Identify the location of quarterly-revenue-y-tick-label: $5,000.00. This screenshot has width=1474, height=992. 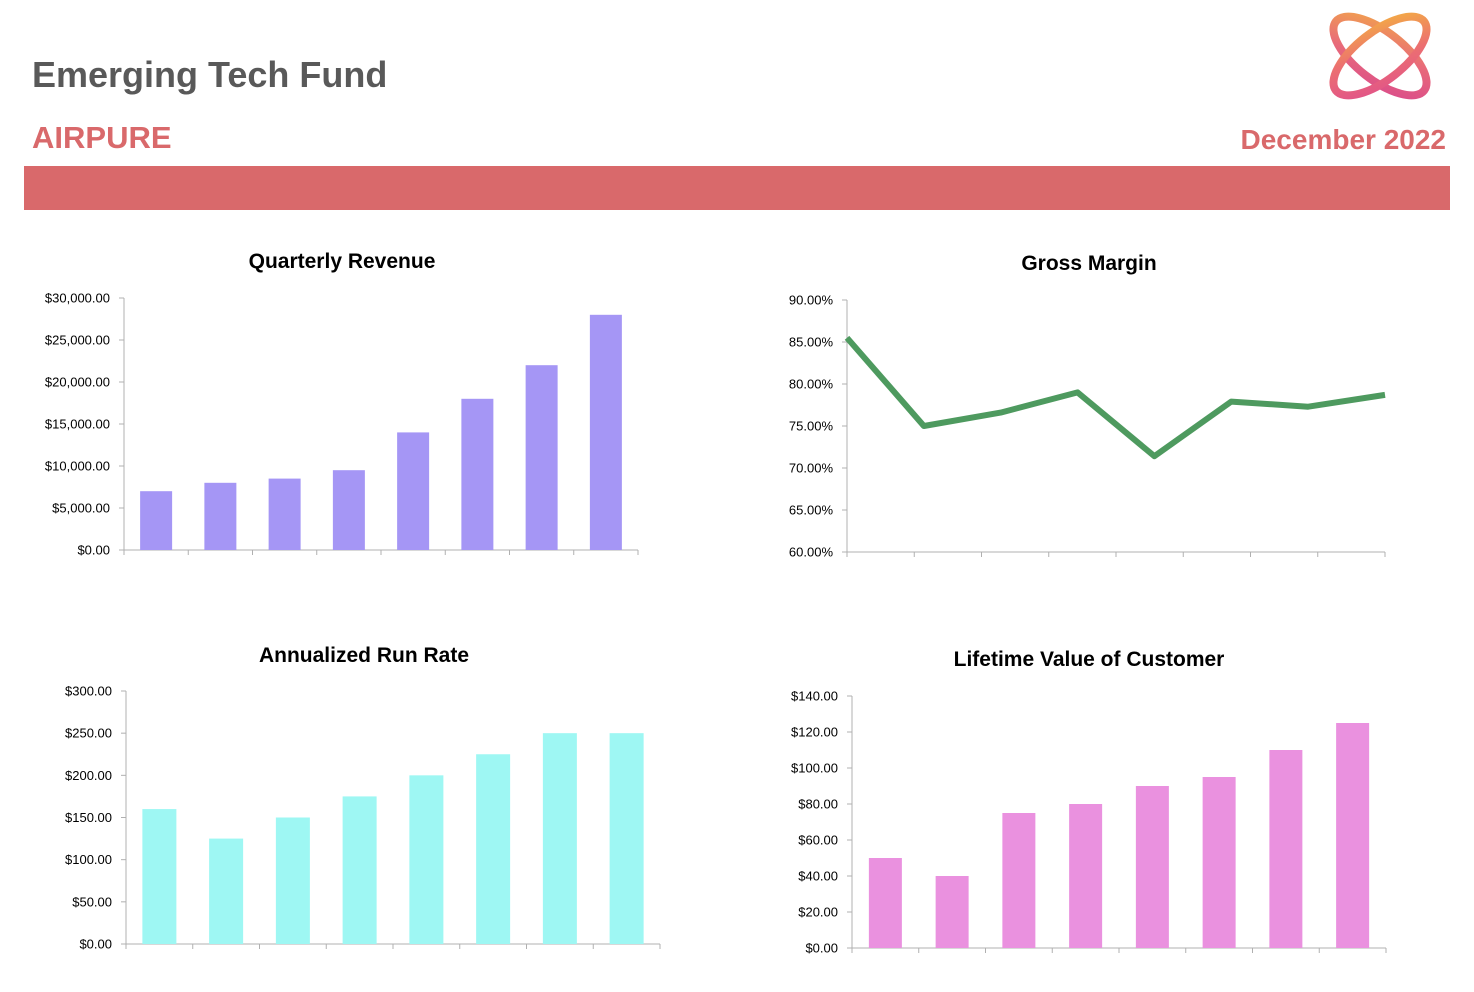
(81, 508).